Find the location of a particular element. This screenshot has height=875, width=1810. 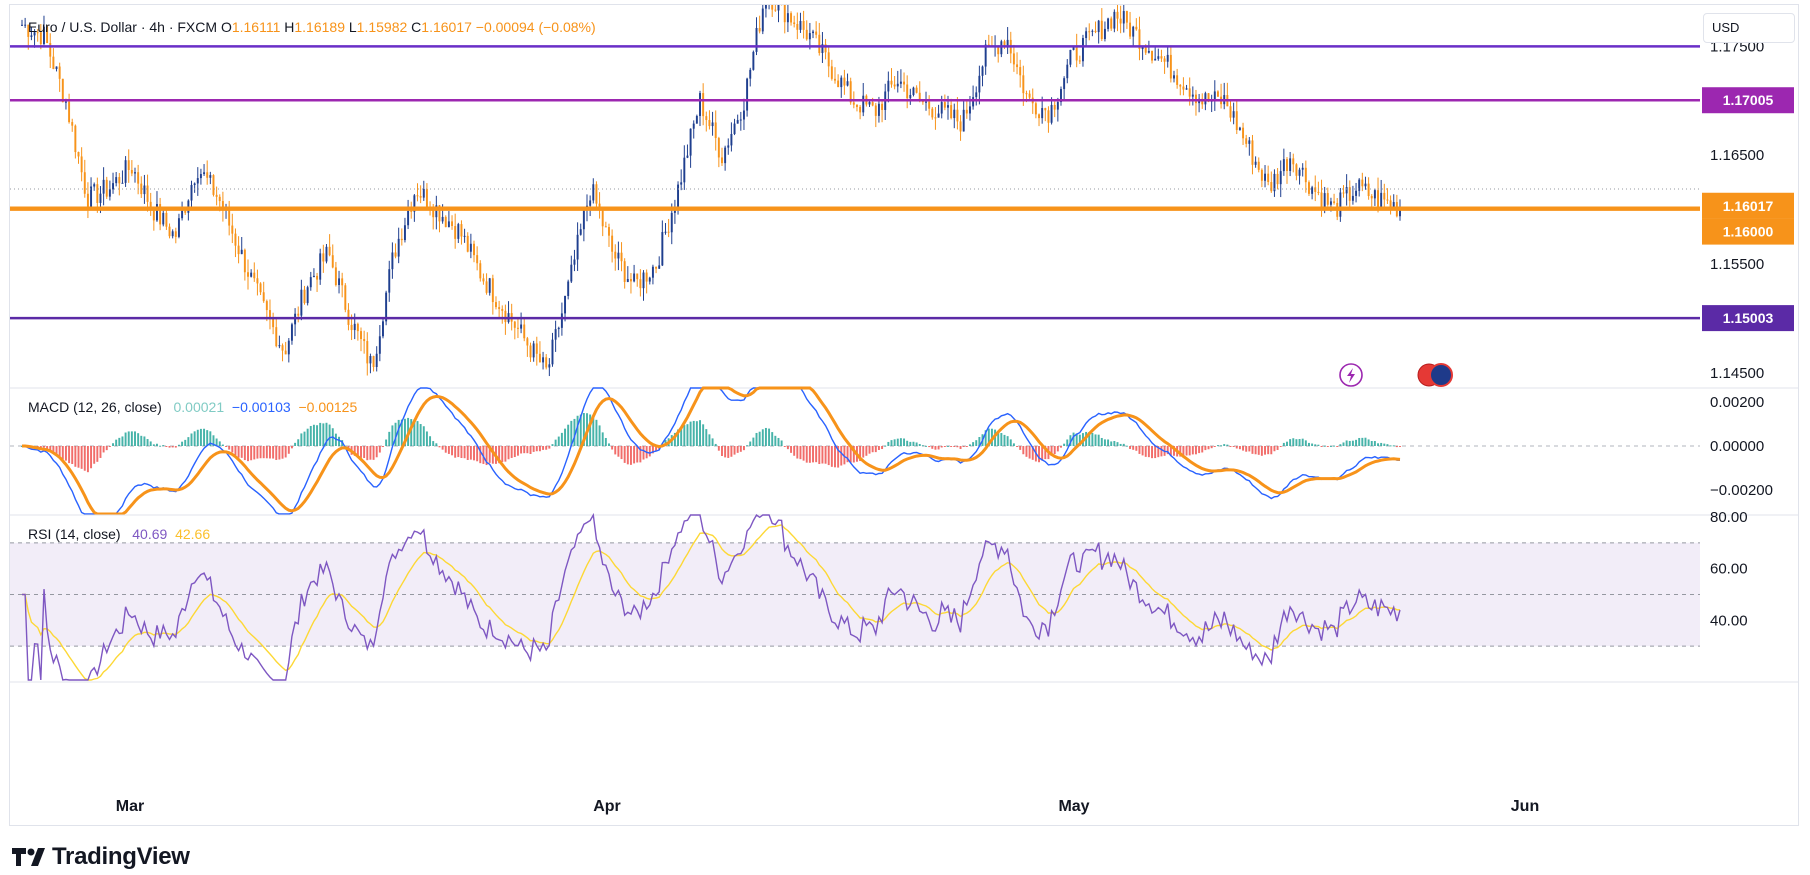

time-axis: Mar Apr May Jun is located at coordinates (827, 806).